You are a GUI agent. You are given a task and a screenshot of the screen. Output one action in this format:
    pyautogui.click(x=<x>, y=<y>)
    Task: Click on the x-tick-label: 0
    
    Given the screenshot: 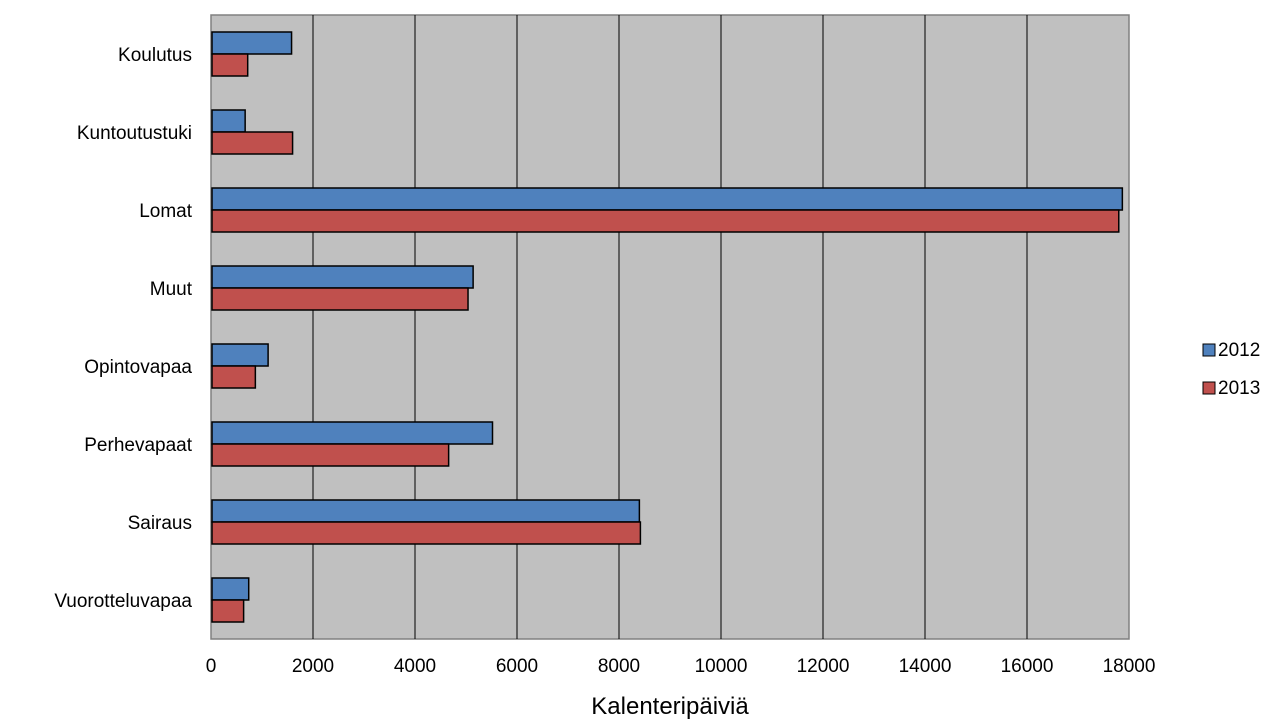 What is the action you would take?
    pyautogui.click(x=211, y=666)
    